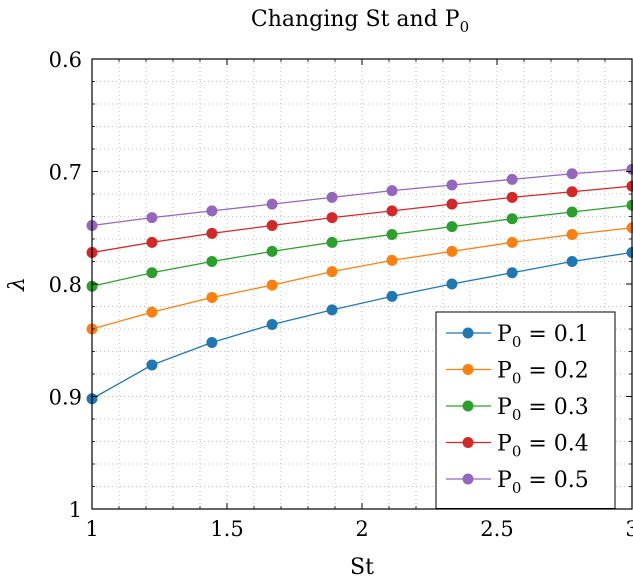  I want to click on legend-entry: P0 = 0.5, so click(517, 482).